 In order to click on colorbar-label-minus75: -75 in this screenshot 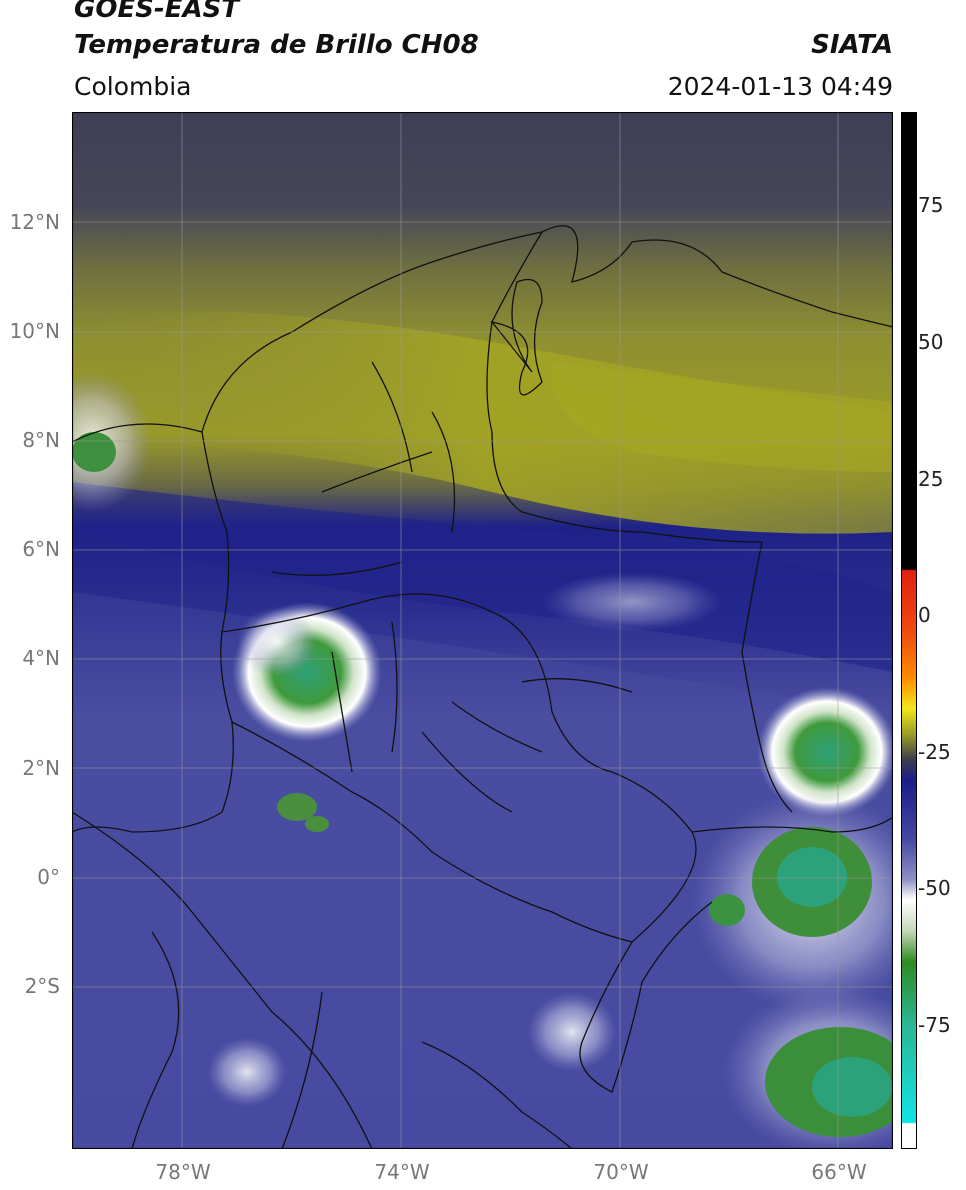, I will do `click(934, 1025)`.